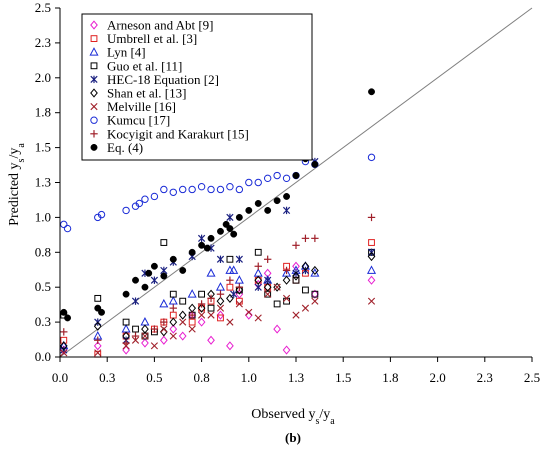  I want to click on legend-label: Arneson and Abt [9], so click(160, 25).